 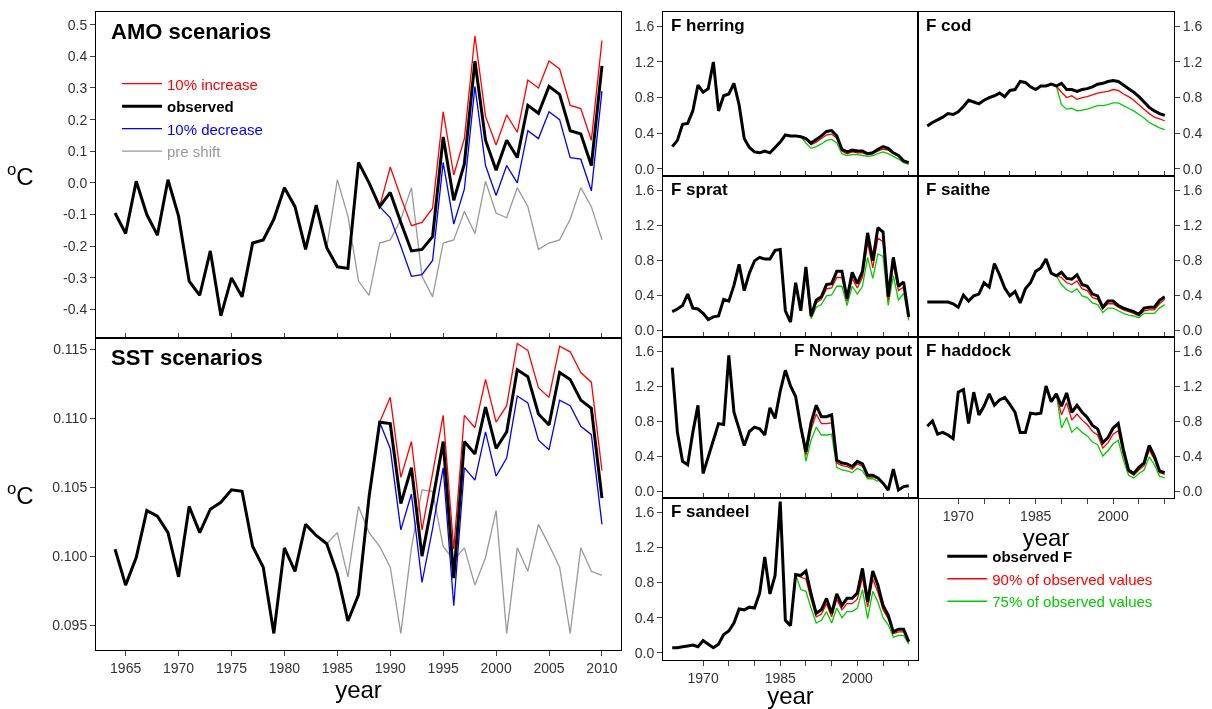 What do you see at coordinates (70, 625) in the screenshot?
I see `y-tick-label: 0.095` at bounding box center [70, 625].